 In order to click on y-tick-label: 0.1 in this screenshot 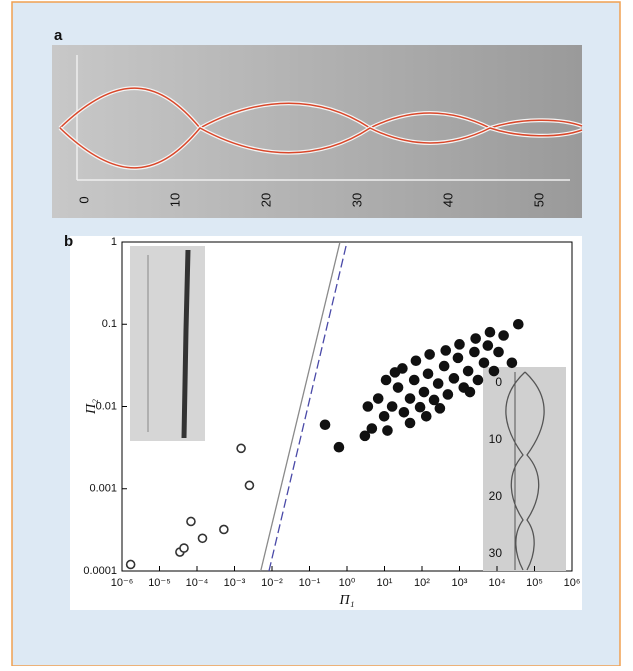, I will do `click(109, 324)`.